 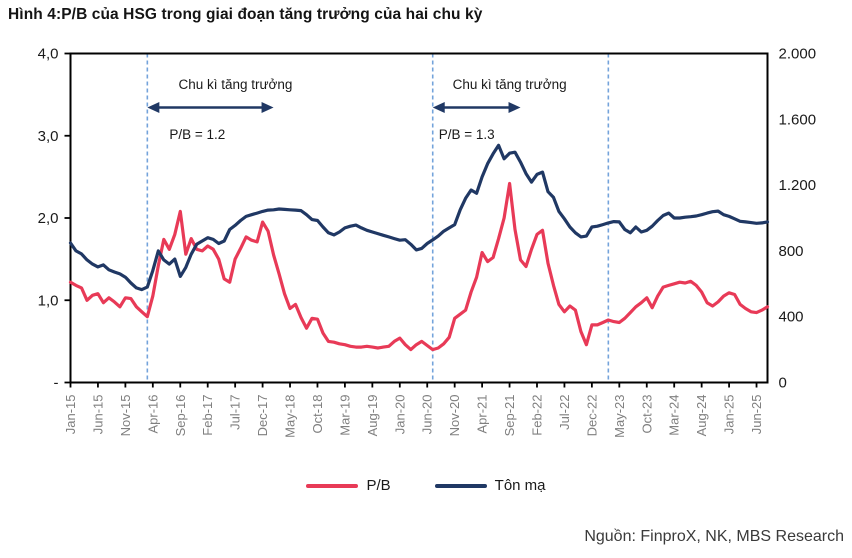 What do you see at coordinates (520, 485) in the screenshot?
I see `legend-label-tonma: Tôn mạ` at bounding box center [520, 485].